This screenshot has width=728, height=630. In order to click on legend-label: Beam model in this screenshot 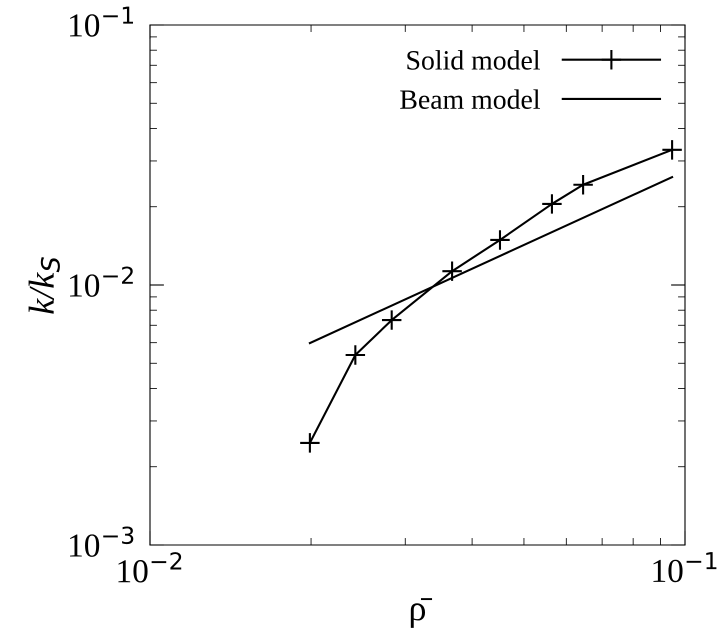, I will do `click(470, 99)`.